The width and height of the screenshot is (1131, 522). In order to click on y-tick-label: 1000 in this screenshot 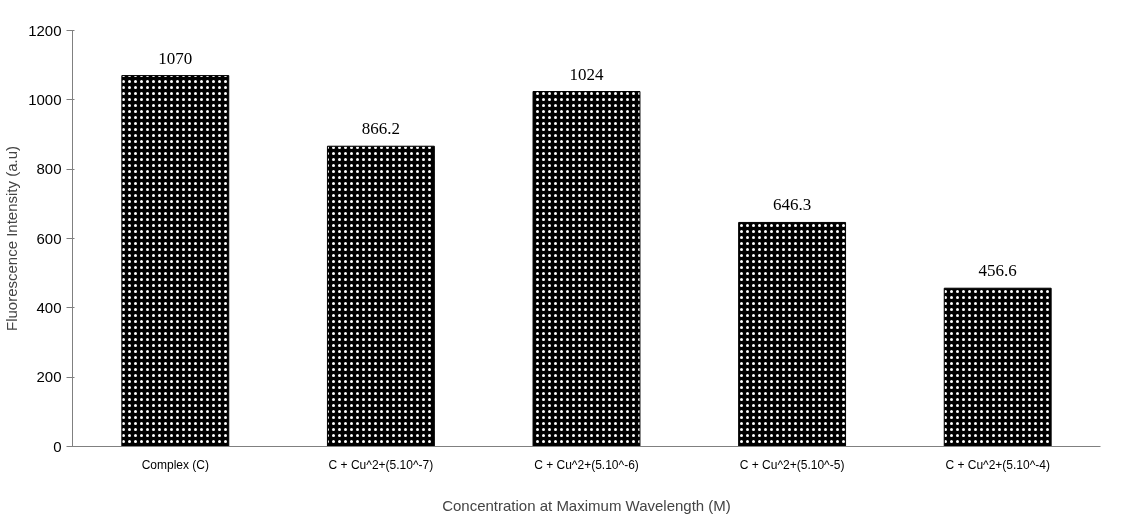, I will do `click(45, 99)`.